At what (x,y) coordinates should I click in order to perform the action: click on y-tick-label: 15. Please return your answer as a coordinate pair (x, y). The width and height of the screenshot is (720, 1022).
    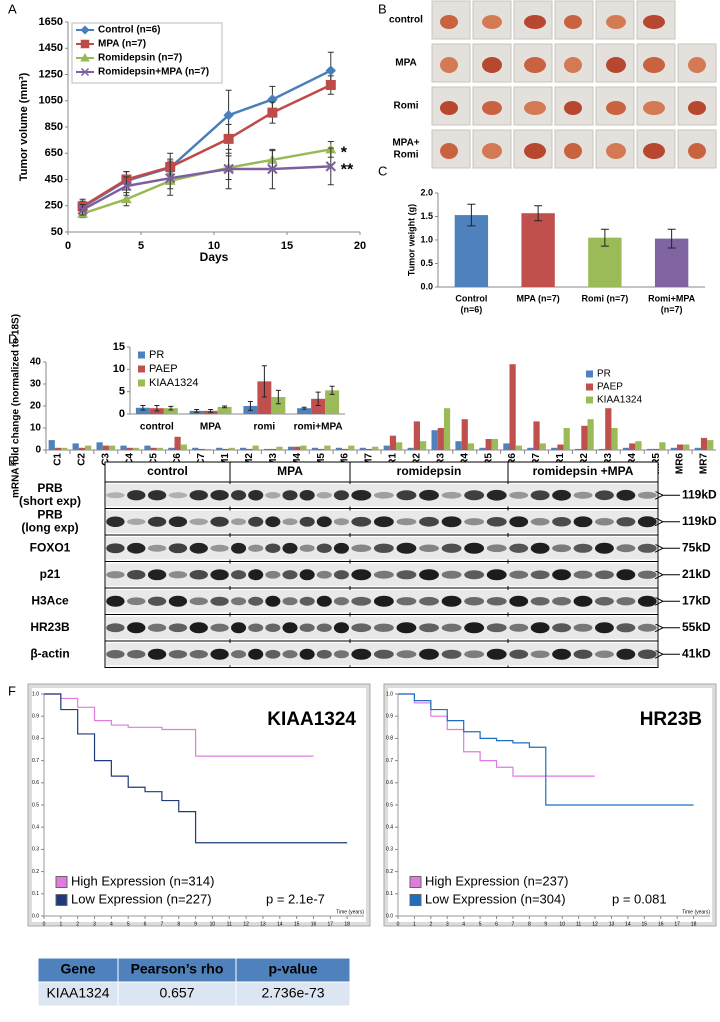
    Looking at the image, I should click on (119, 347).